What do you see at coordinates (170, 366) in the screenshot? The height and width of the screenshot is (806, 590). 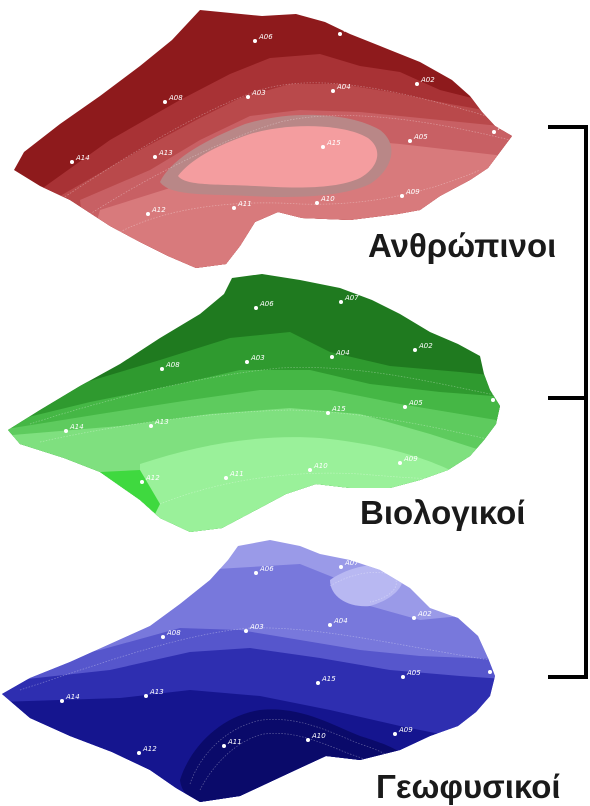 I see `site-marker: A08` at bounding box center [170, 366].